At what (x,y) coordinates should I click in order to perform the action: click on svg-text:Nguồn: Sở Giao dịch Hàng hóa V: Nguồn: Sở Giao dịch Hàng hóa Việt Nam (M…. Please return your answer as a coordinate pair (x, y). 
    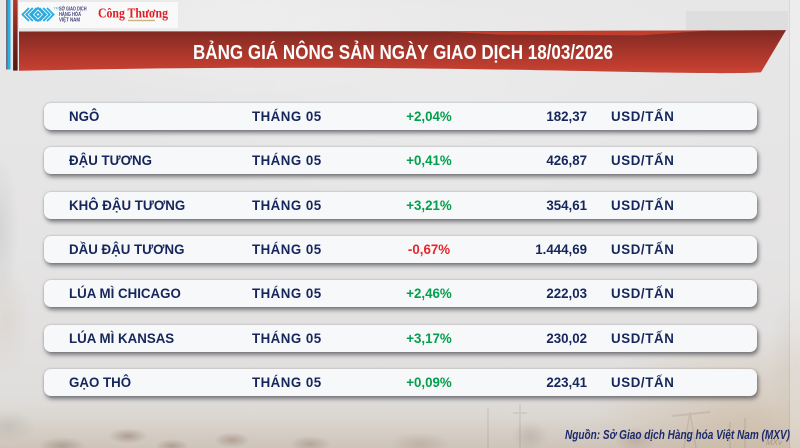
    Looking at the image, I should click on (677, 434).